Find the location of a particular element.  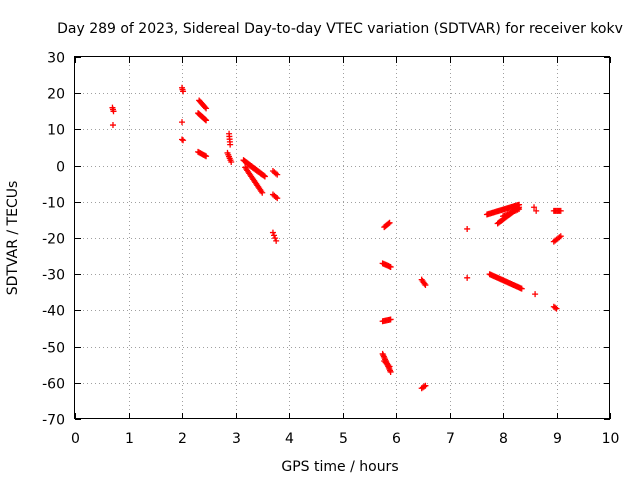

x-tick-label: 1 is located at coordinates (129, 439).